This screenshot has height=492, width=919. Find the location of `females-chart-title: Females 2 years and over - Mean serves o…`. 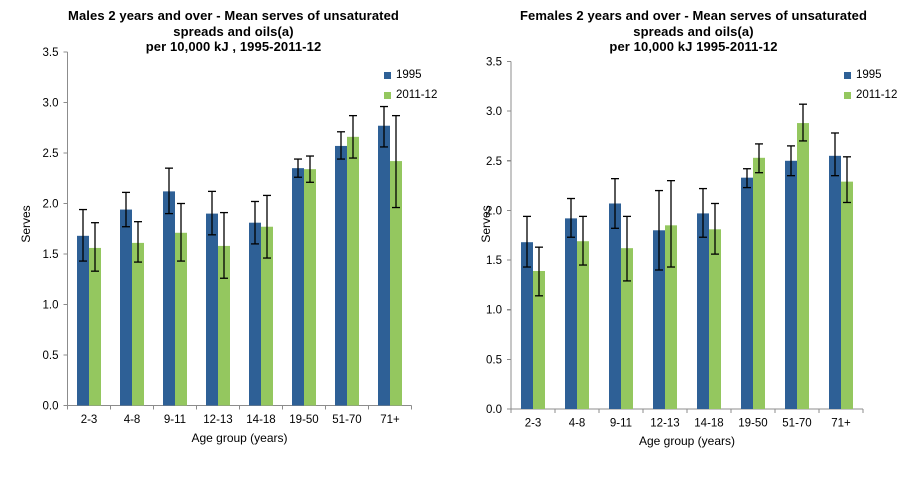

females-chart-title: Females 2 years and over - Mean serves o… is located at coordinates (693, 31).